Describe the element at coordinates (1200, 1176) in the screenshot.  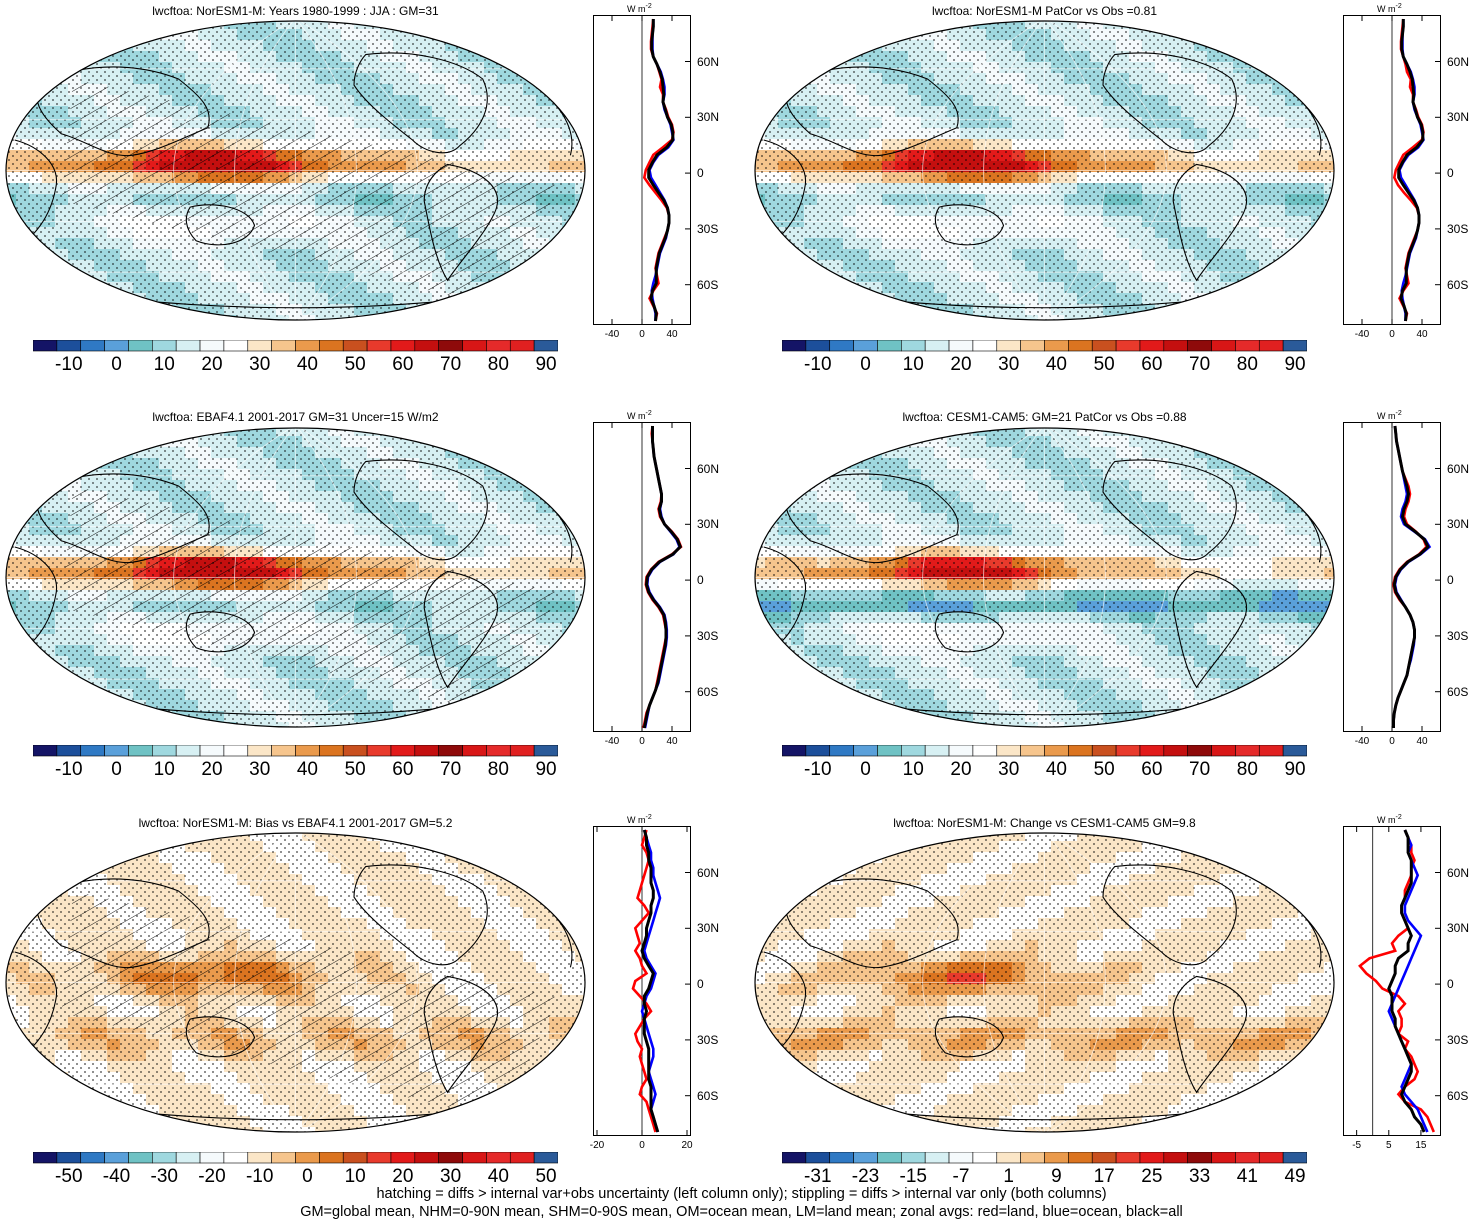
I see `colorbar-label: 33` at that location.